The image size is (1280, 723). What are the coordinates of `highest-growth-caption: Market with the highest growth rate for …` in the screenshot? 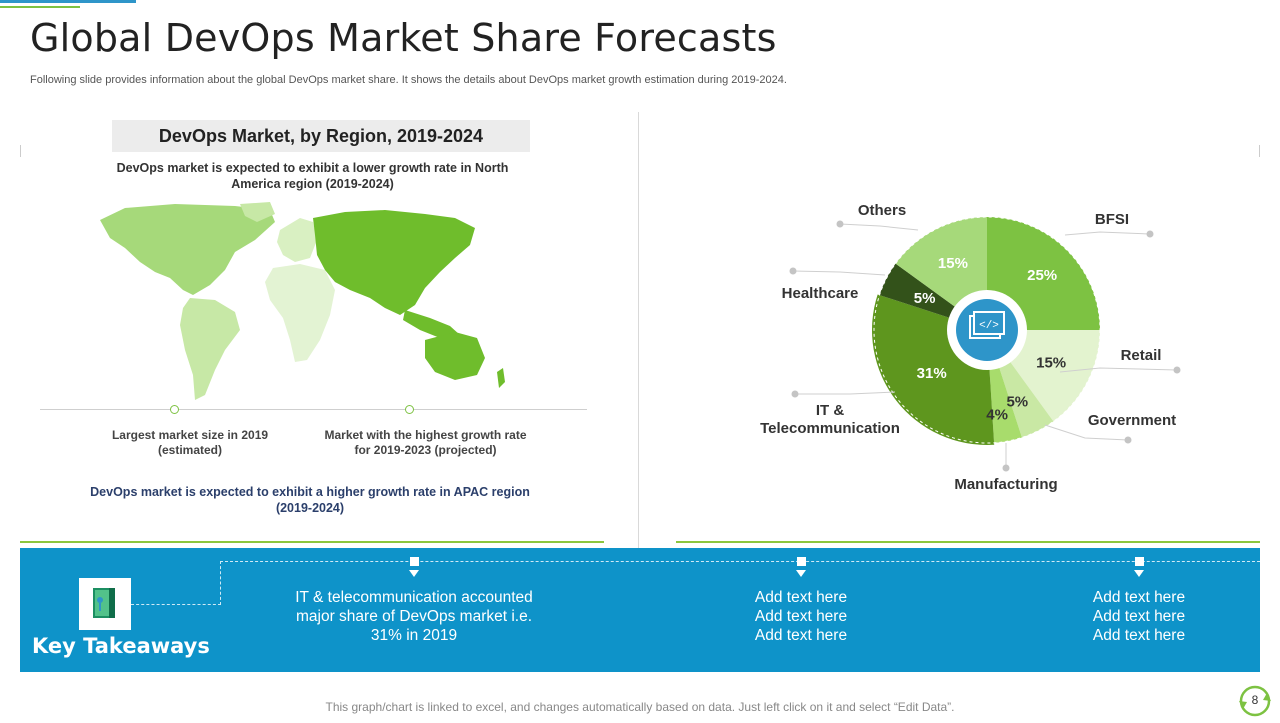 It's located at (425, 442).